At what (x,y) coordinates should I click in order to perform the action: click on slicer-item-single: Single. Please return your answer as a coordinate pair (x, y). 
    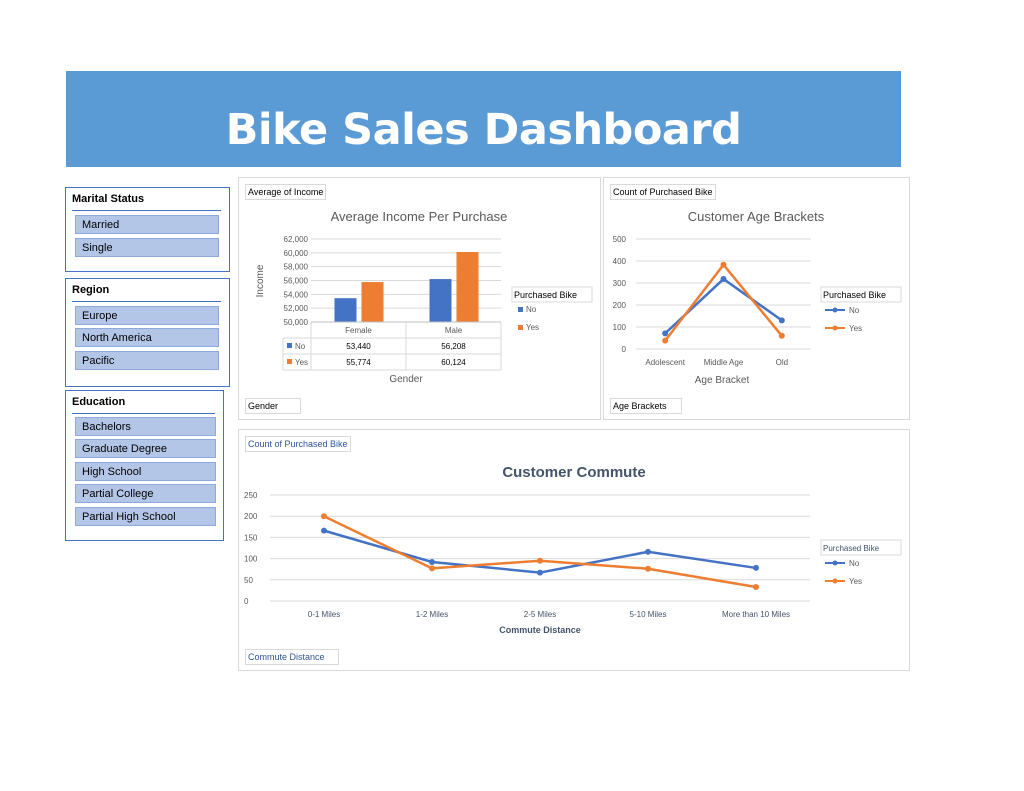
    Looking at the image, I should click on (147, 247).